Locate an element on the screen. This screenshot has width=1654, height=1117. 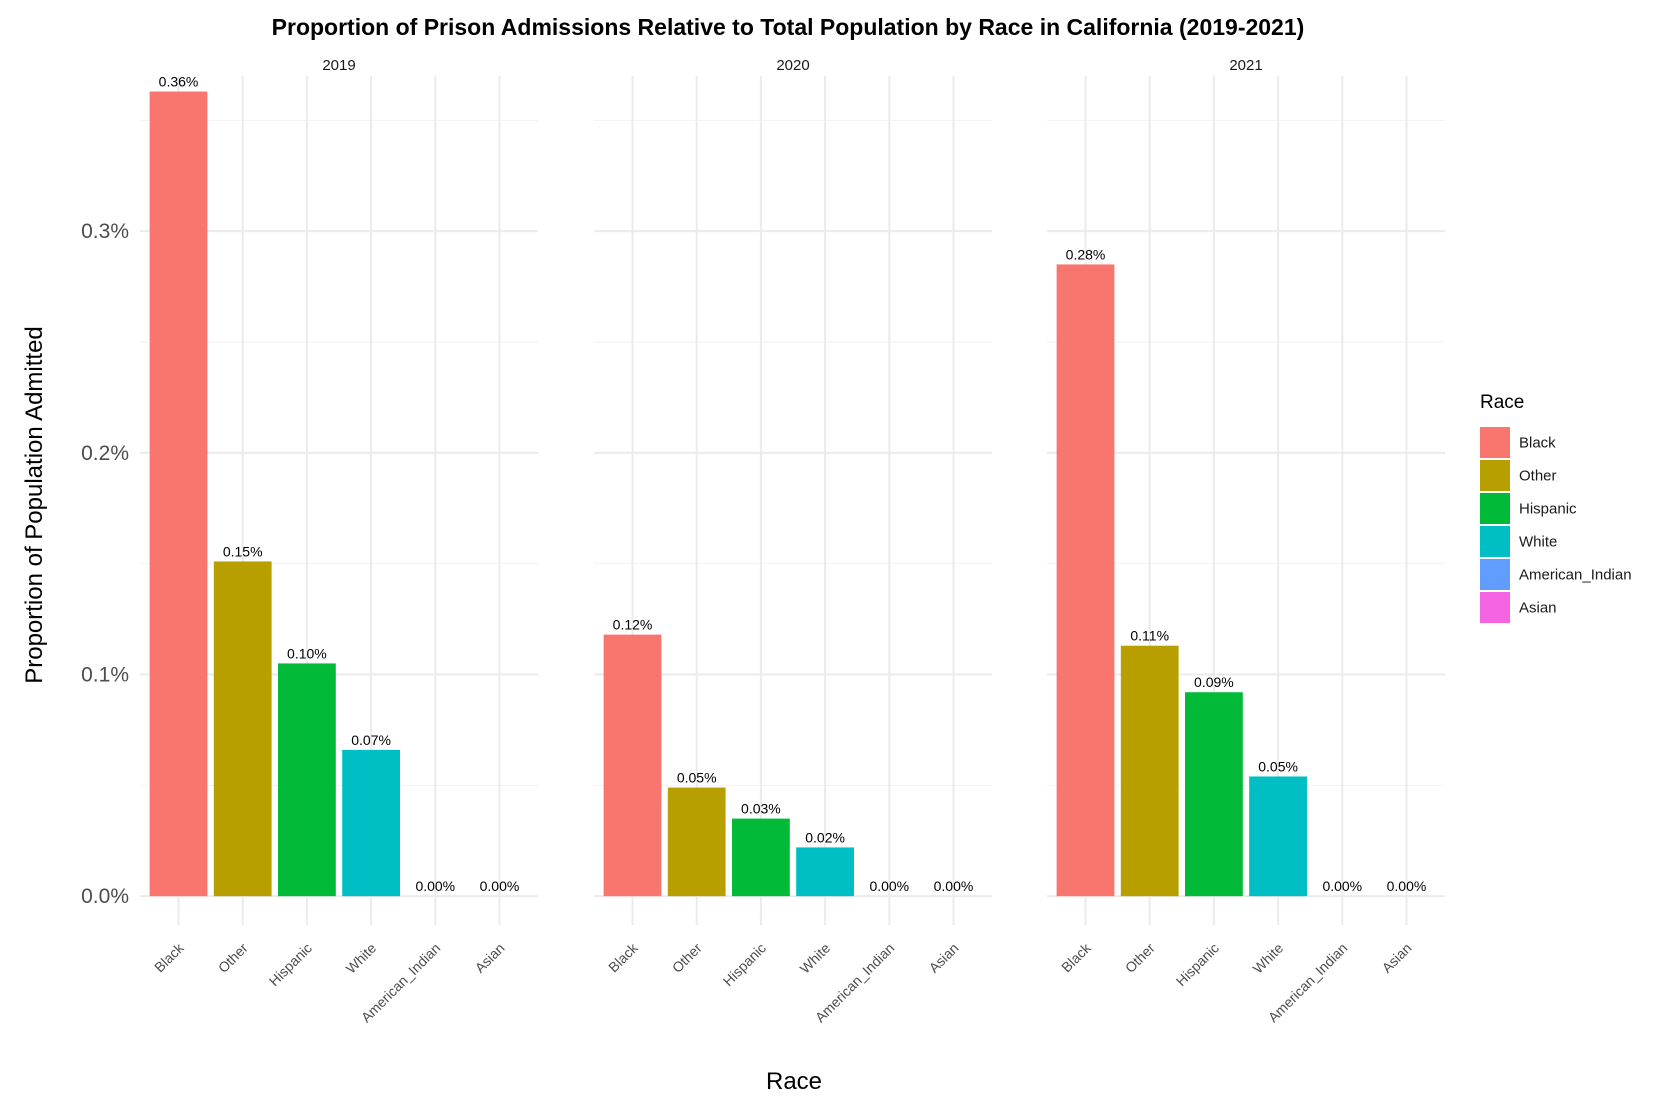
facet-label-2020: 2020 is located at coordinates (792, 65).